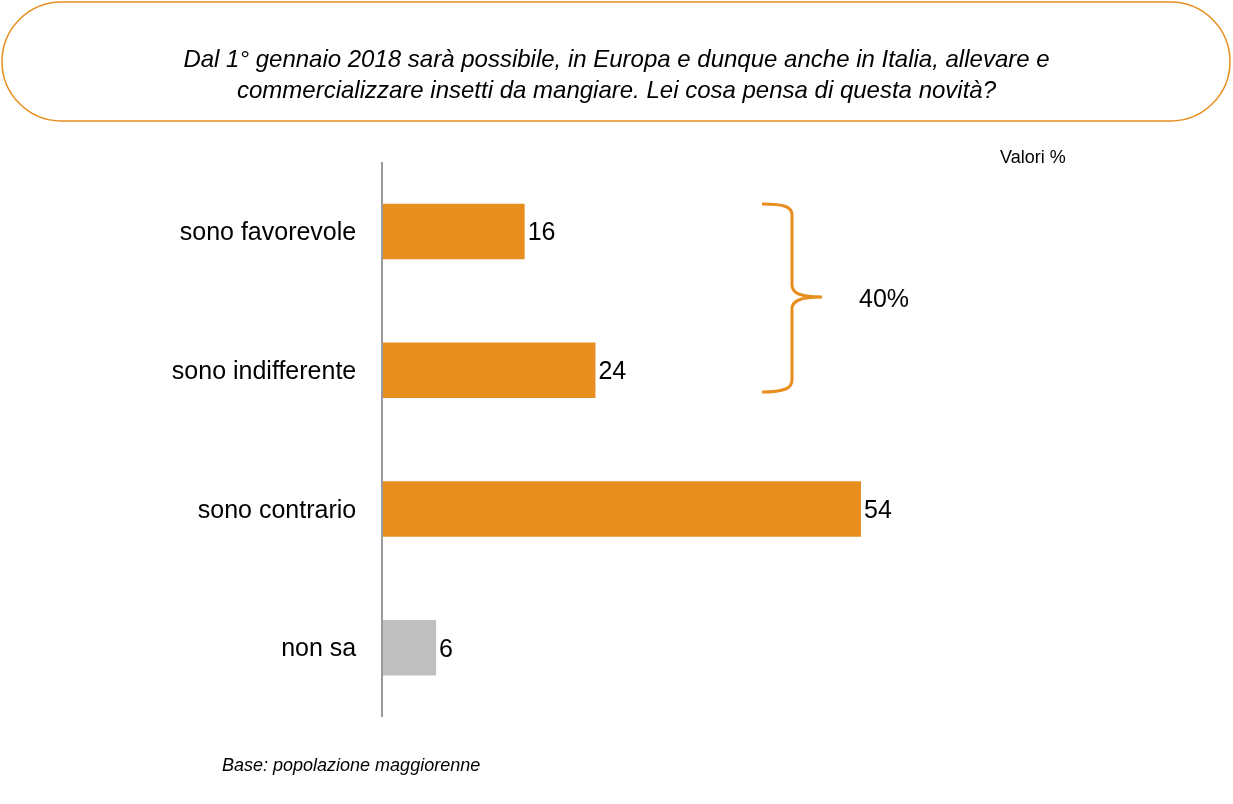 The width and height of the screenshot is (1233, 804). I want to click on data-label: 54, so click(878, 508).